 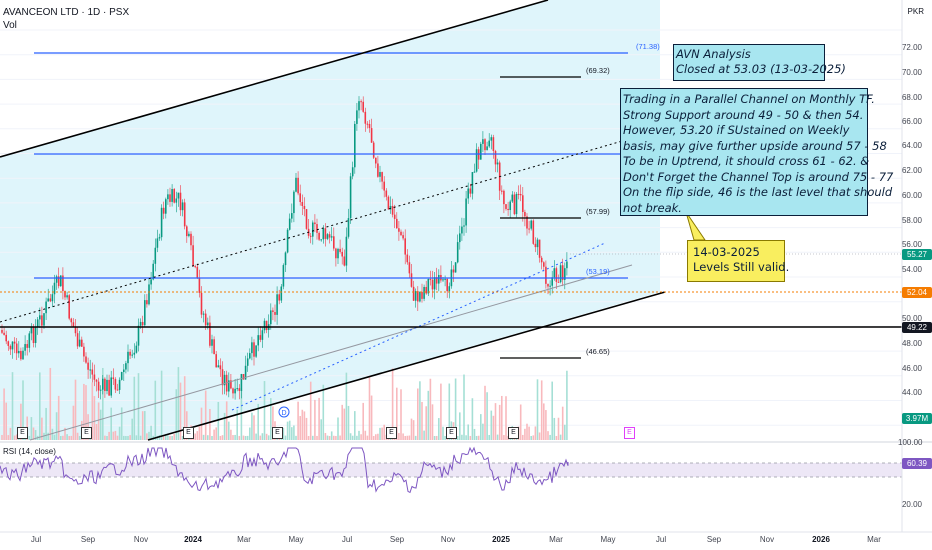 I want to click on rsi-line, so click(x=284, y=470).